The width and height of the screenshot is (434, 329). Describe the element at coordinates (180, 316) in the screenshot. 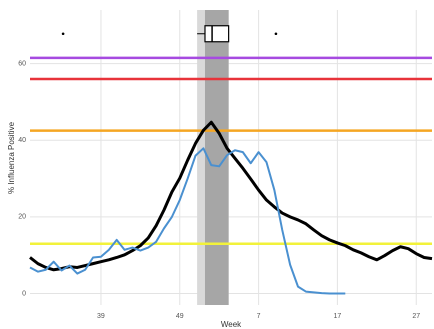

I see `x-tick-label: 49` at that location.